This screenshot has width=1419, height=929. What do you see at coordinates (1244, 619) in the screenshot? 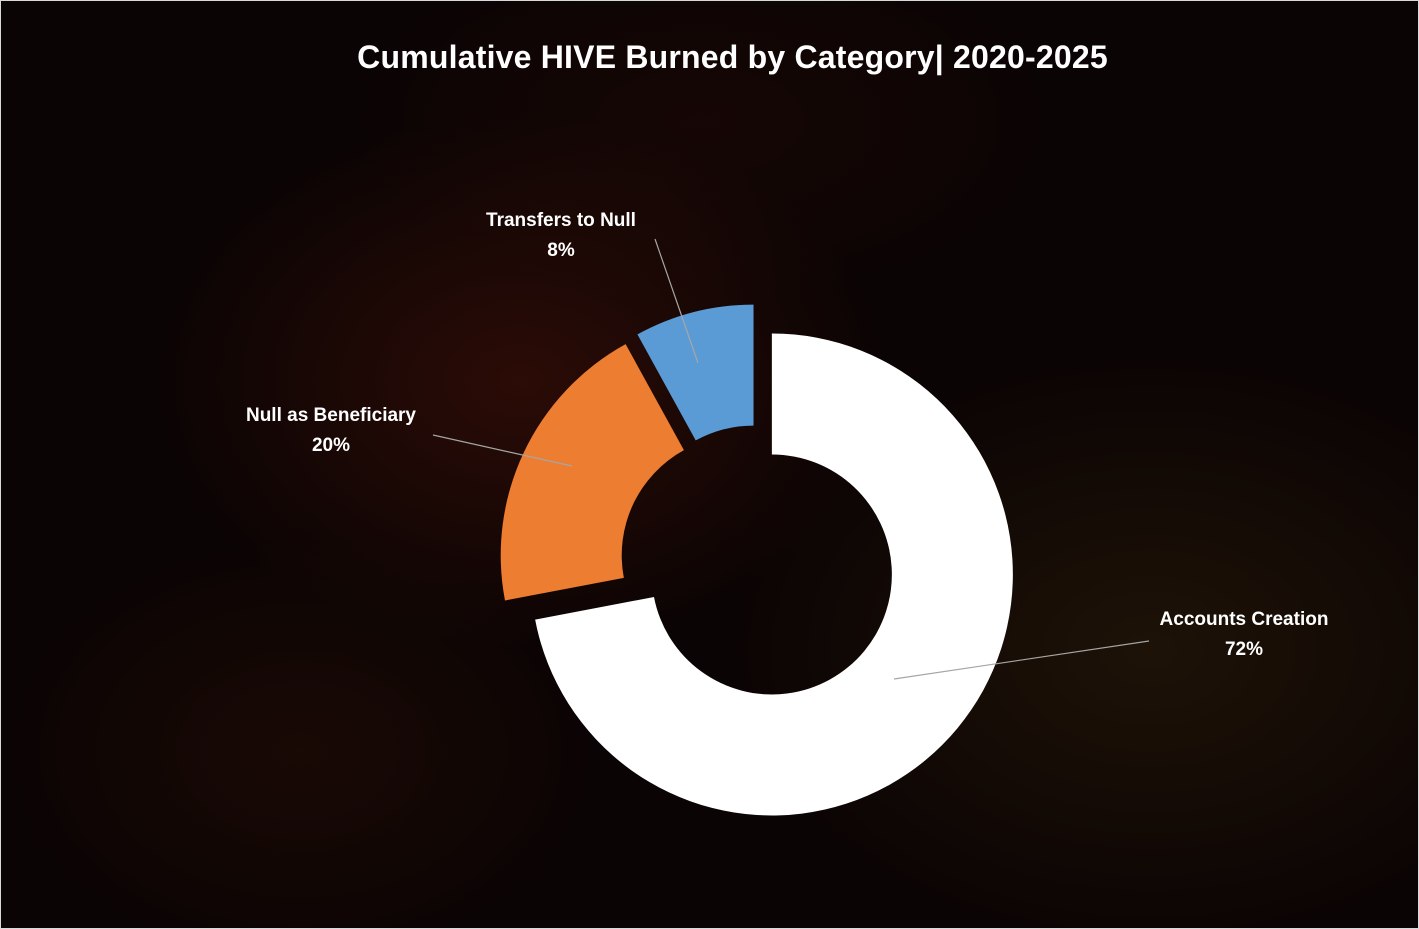
I see `data-label-category-accounts-creation: Accounts Creation` at bounding box center [1244, 619].